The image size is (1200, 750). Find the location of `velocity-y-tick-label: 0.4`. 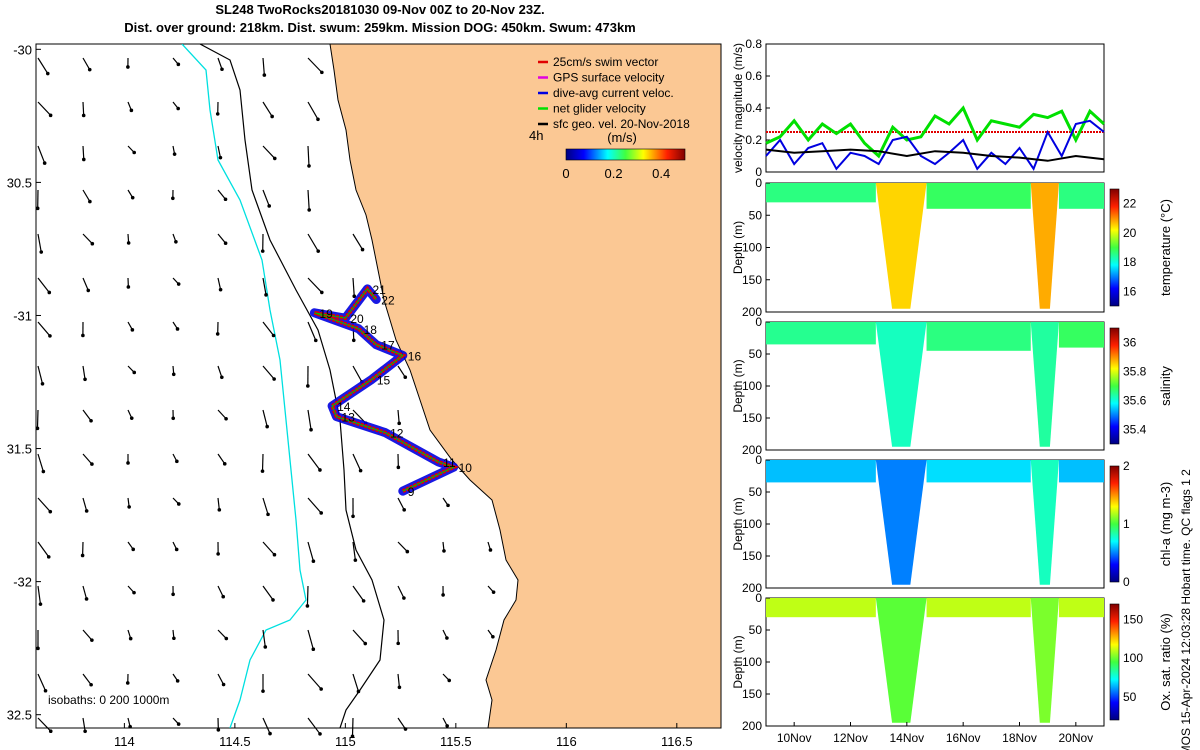

velocity-y-tick-label: 0.4 is located at coordinates (753, 108).